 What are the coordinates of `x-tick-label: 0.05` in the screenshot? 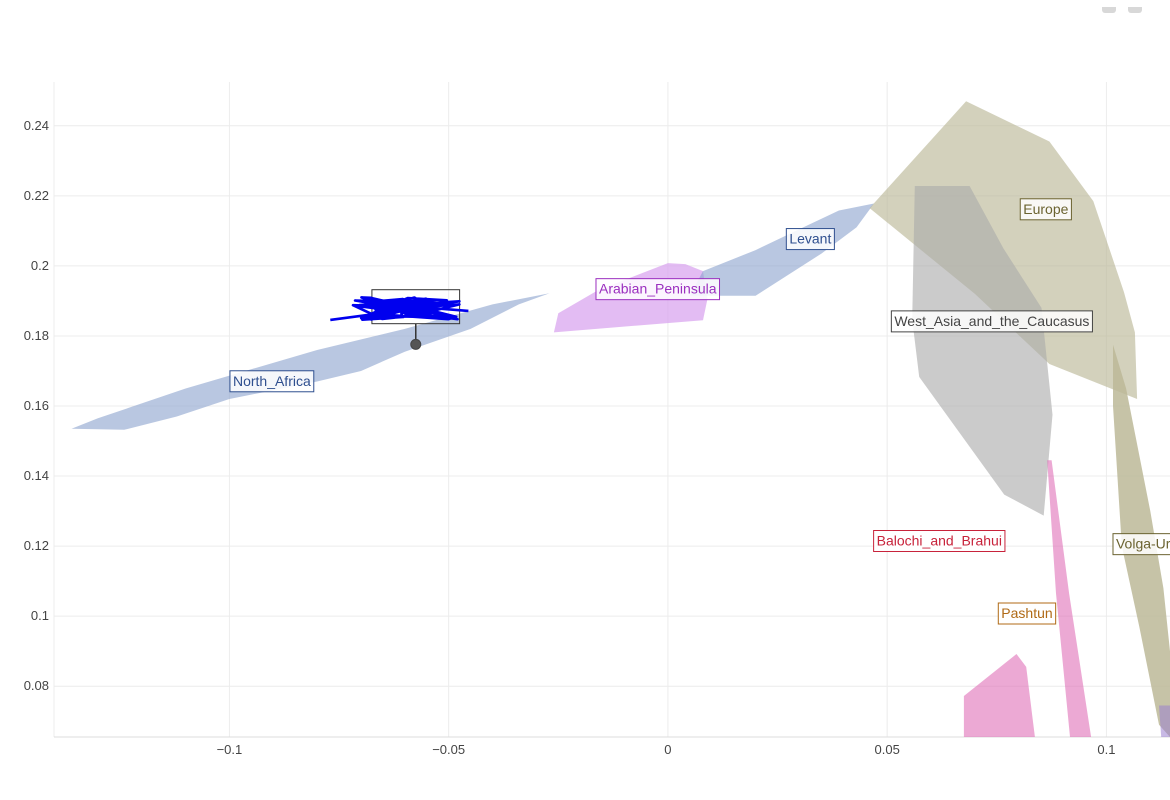 It's located at (887, 749).